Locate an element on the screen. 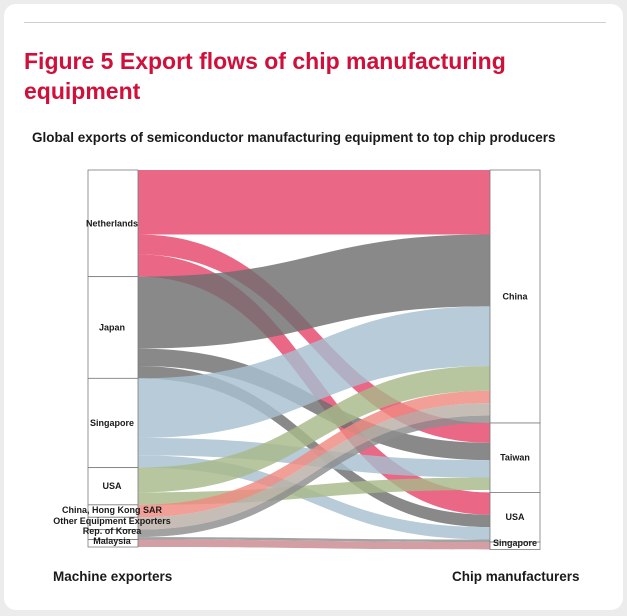  source-label-singapore: Singapore is located at coordinates (112, 423).